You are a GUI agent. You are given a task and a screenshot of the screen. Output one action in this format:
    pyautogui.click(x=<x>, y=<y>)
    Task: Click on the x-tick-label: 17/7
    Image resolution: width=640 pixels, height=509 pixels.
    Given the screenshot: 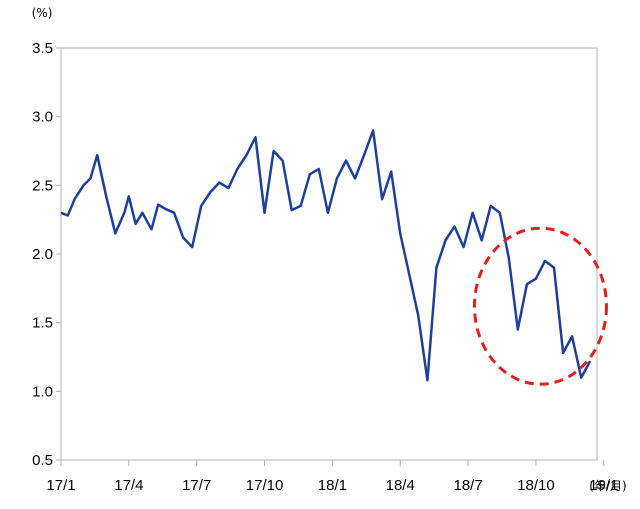 What is the action you would take?
    pyautogui.click(x=196, y=485)
    